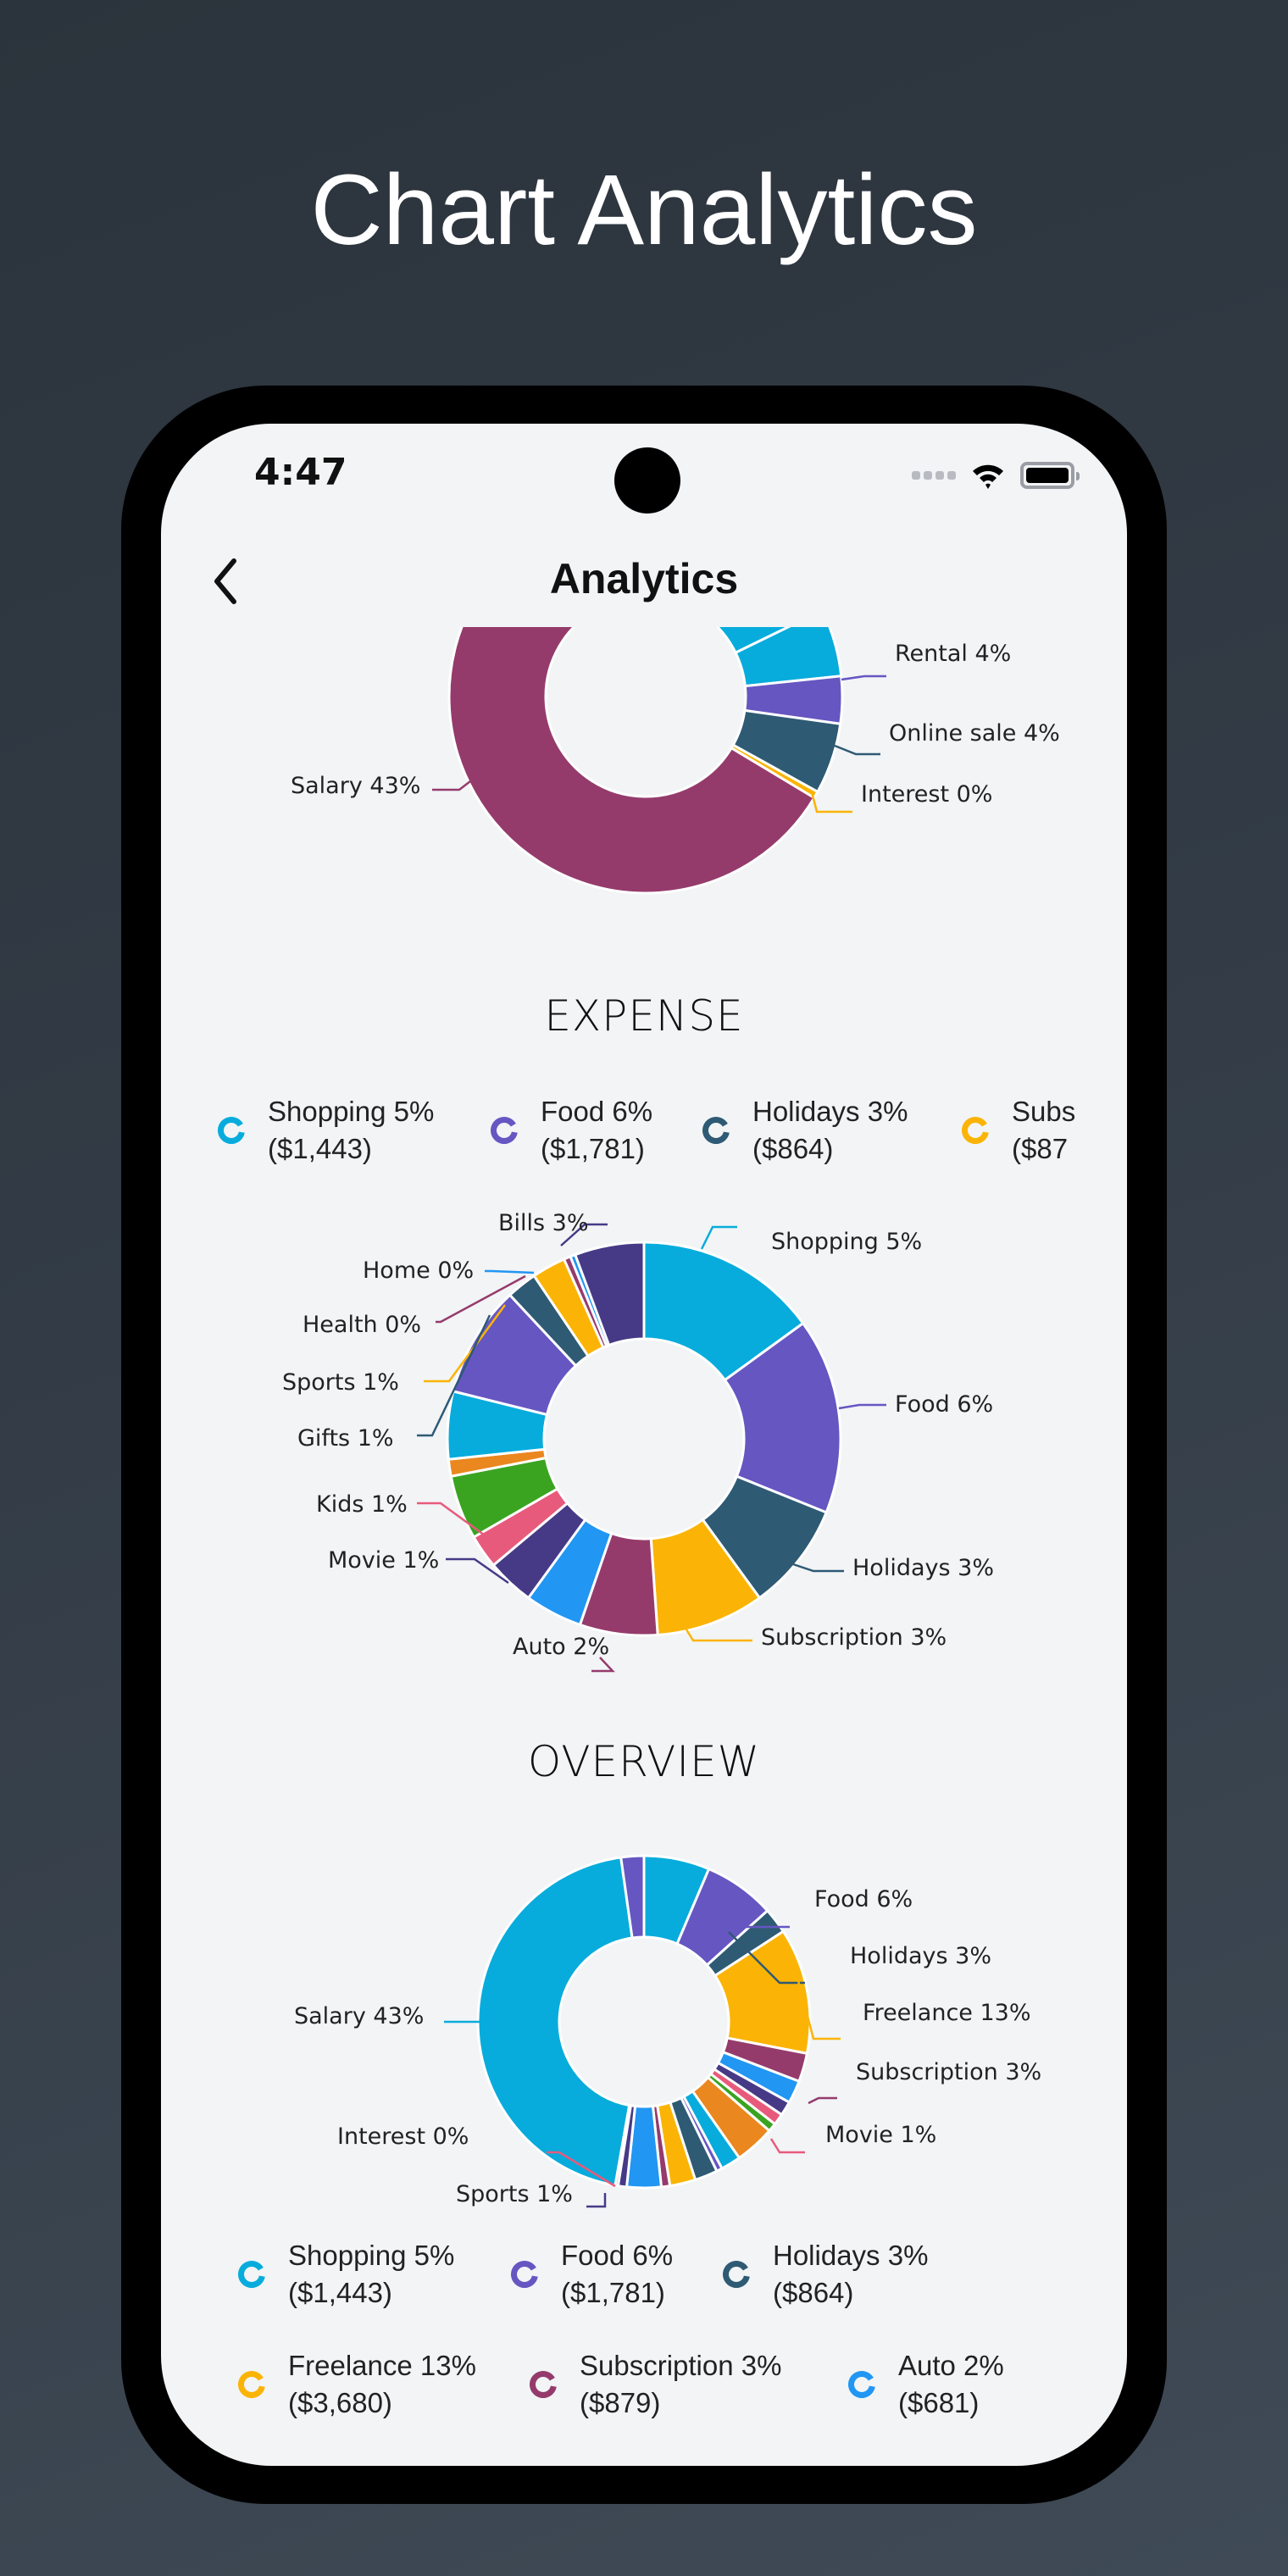  I want to click on income-label-interest: Interest 0%, so click(927, 794).